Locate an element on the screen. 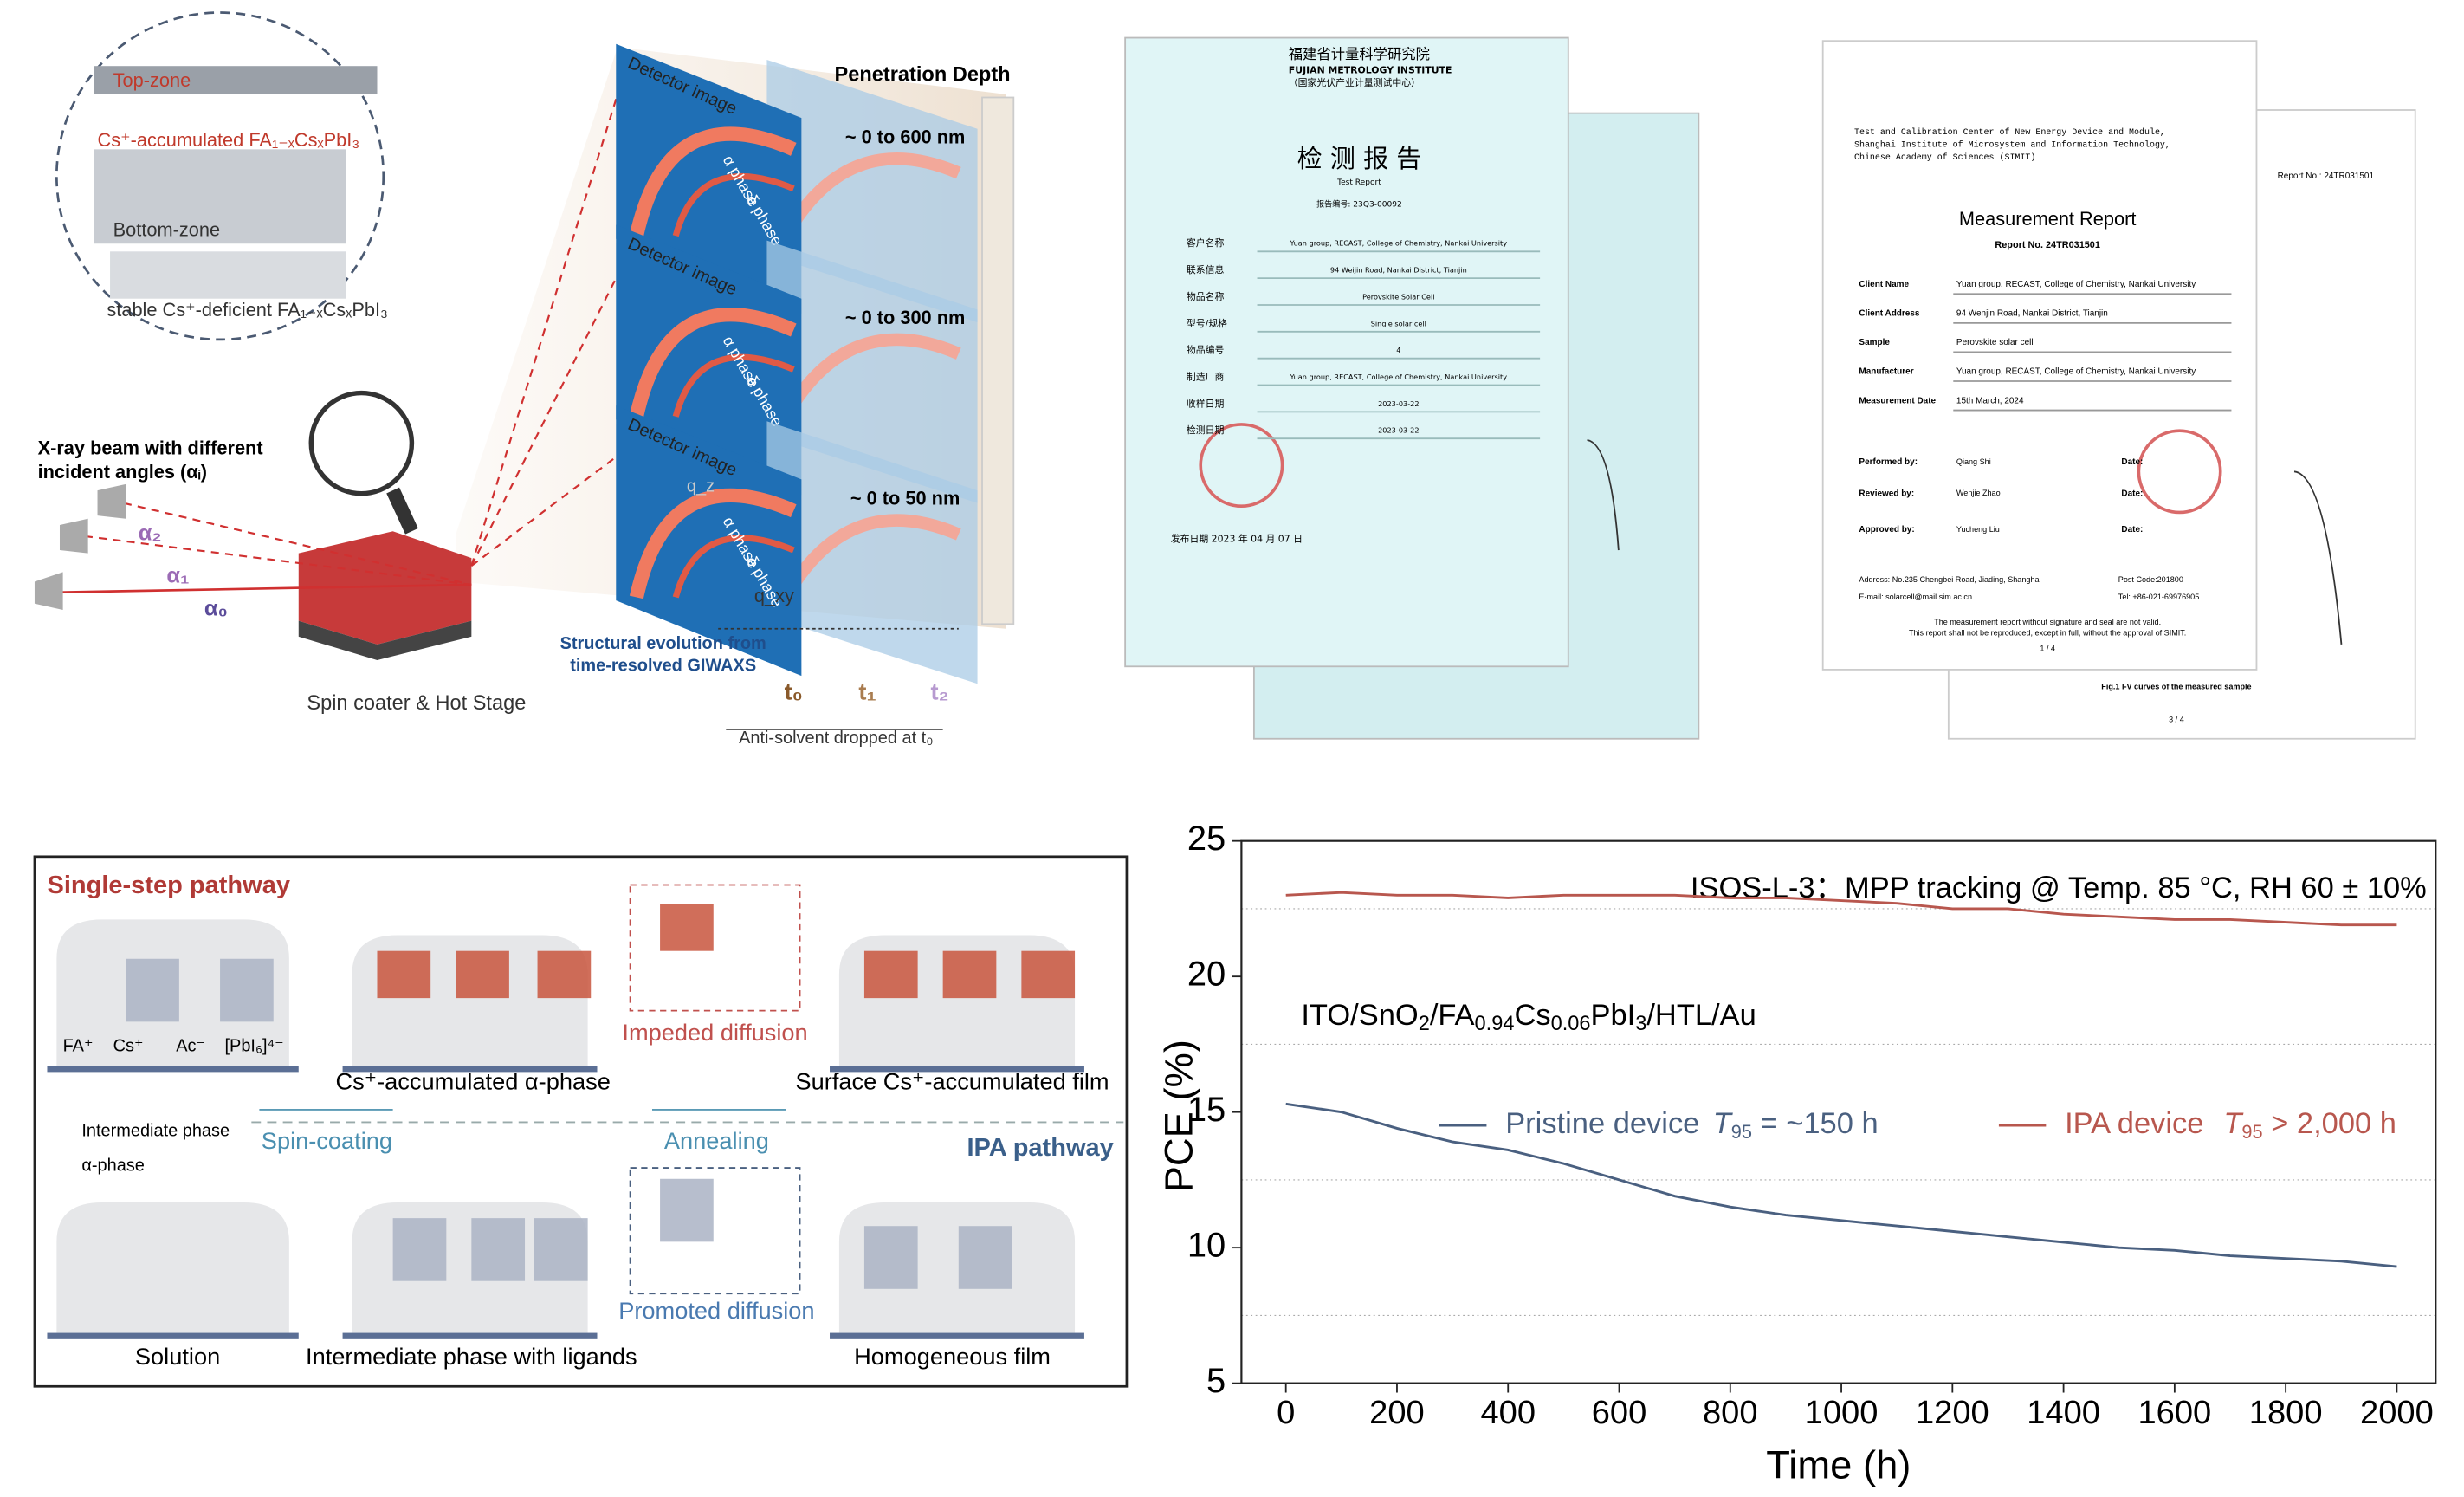 The height and width of the screenshot is (1497, 2464). text: （国家光伏产业计量测试中心） is located at coordinates (1354, 82).